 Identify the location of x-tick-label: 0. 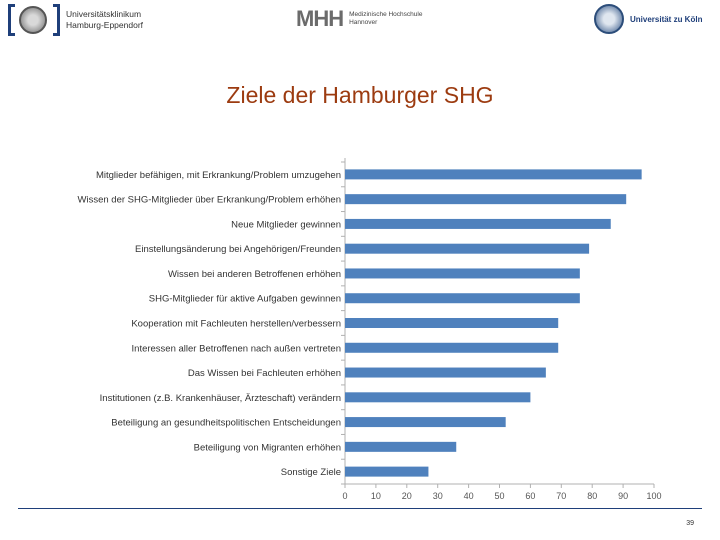
(344, 496).